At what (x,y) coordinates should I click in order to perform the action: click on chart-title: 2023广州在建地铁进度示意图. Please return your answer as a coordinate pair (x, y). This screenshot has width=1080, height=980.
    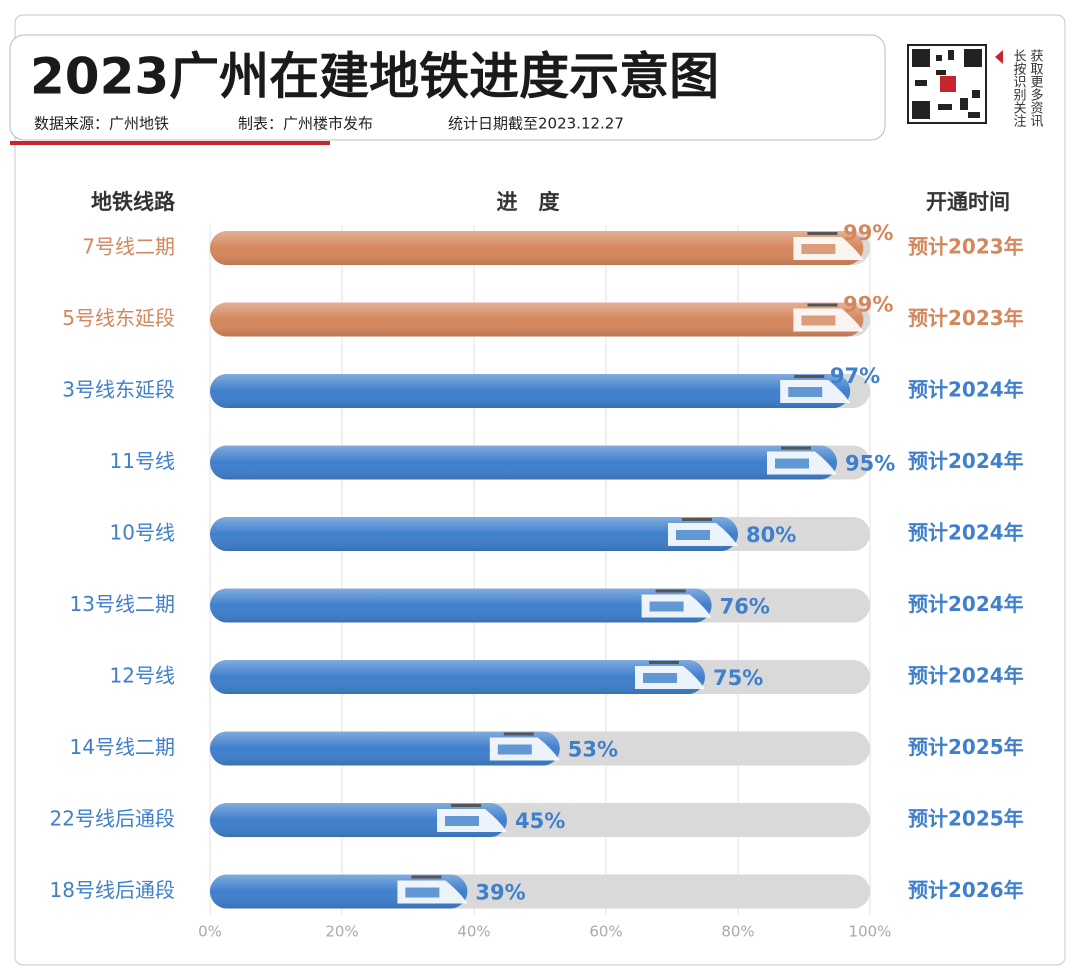
    Looking at the image, I should click on (374, 77).